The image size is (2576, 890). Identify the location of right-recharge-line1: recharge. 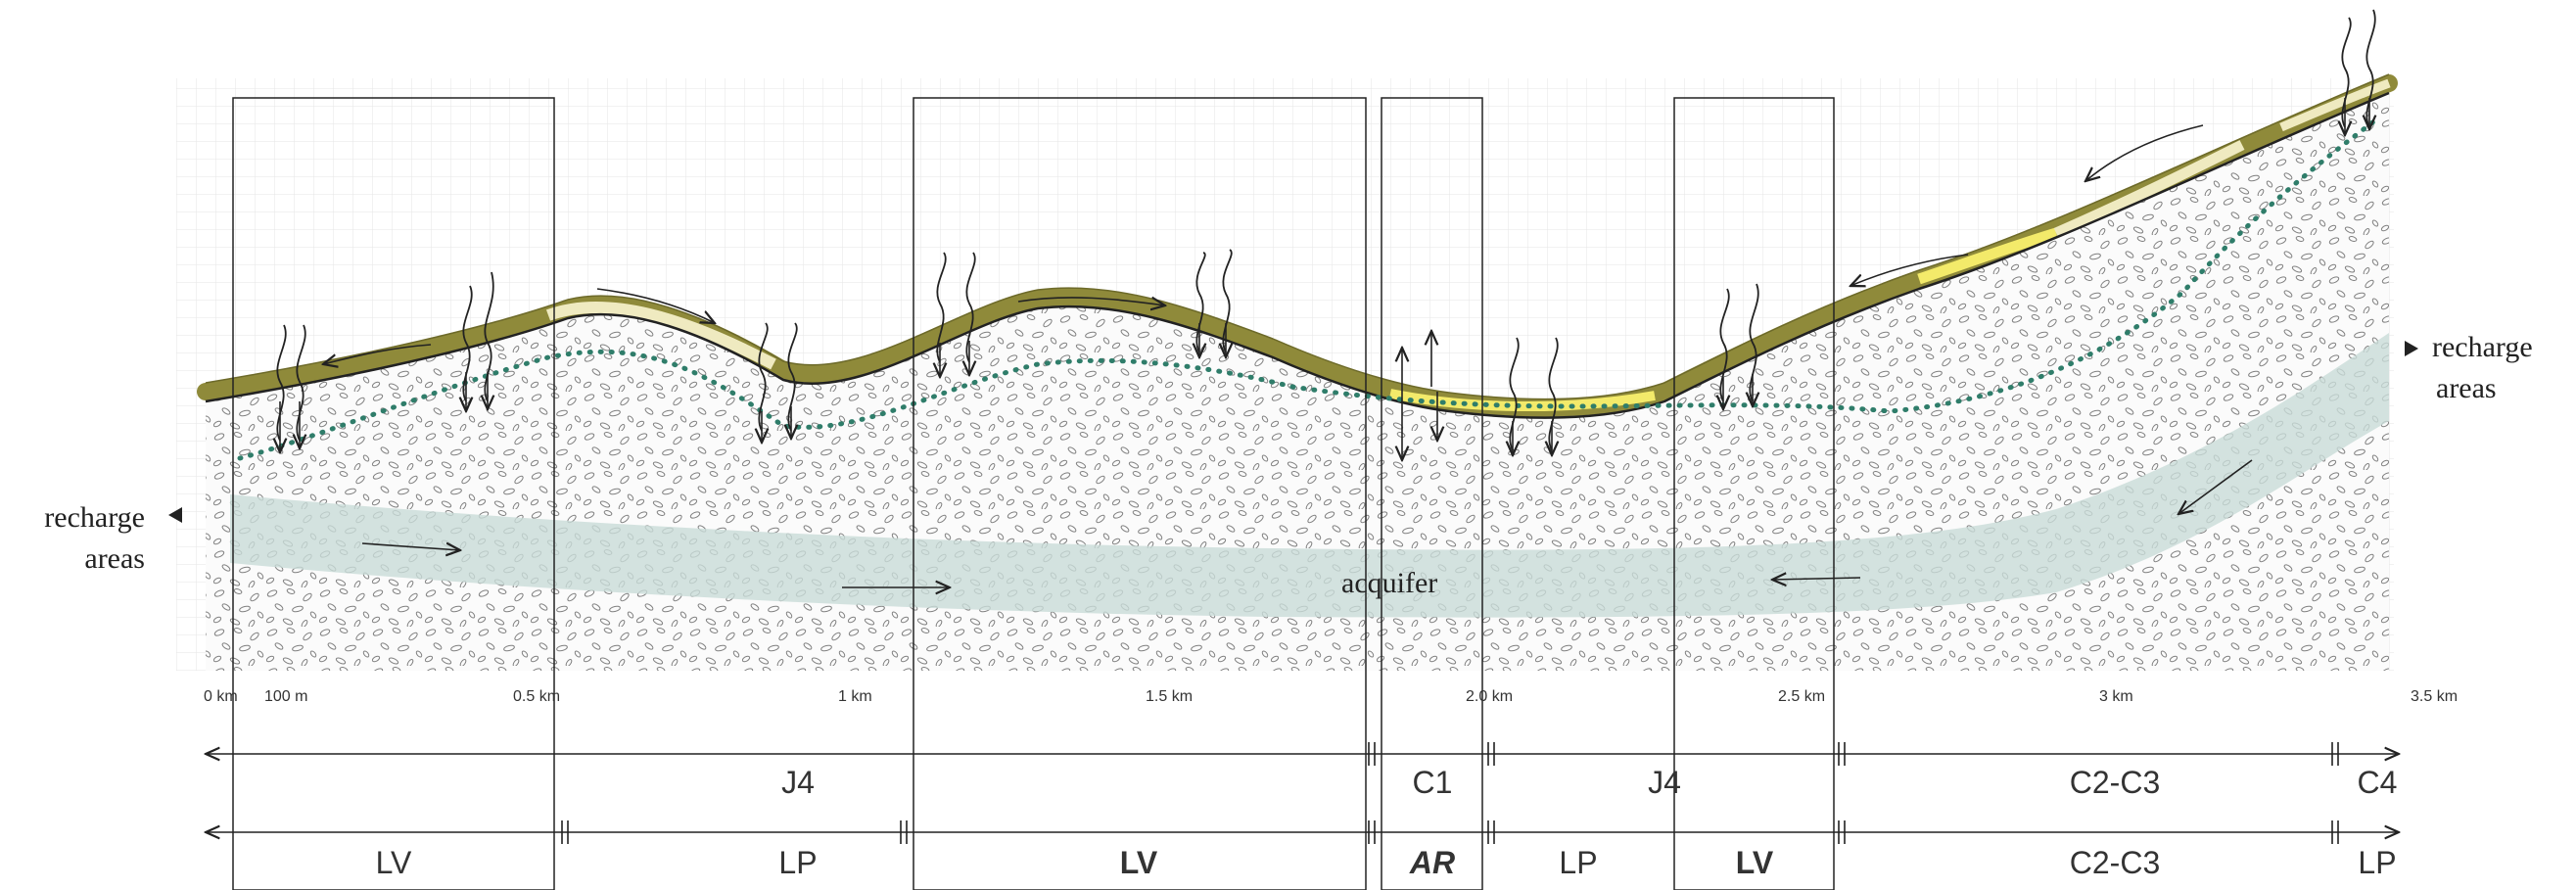
(2482, 347).